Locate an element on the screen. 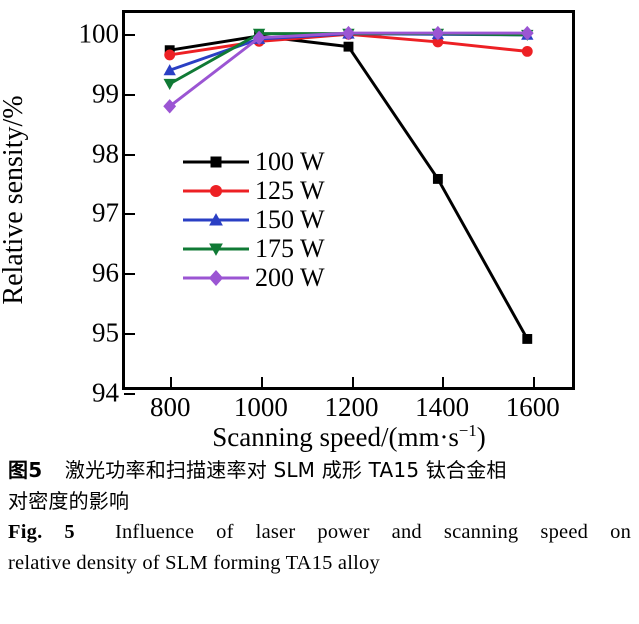  y-axis-tick-label: 95 is located at coordinates (105, 332).